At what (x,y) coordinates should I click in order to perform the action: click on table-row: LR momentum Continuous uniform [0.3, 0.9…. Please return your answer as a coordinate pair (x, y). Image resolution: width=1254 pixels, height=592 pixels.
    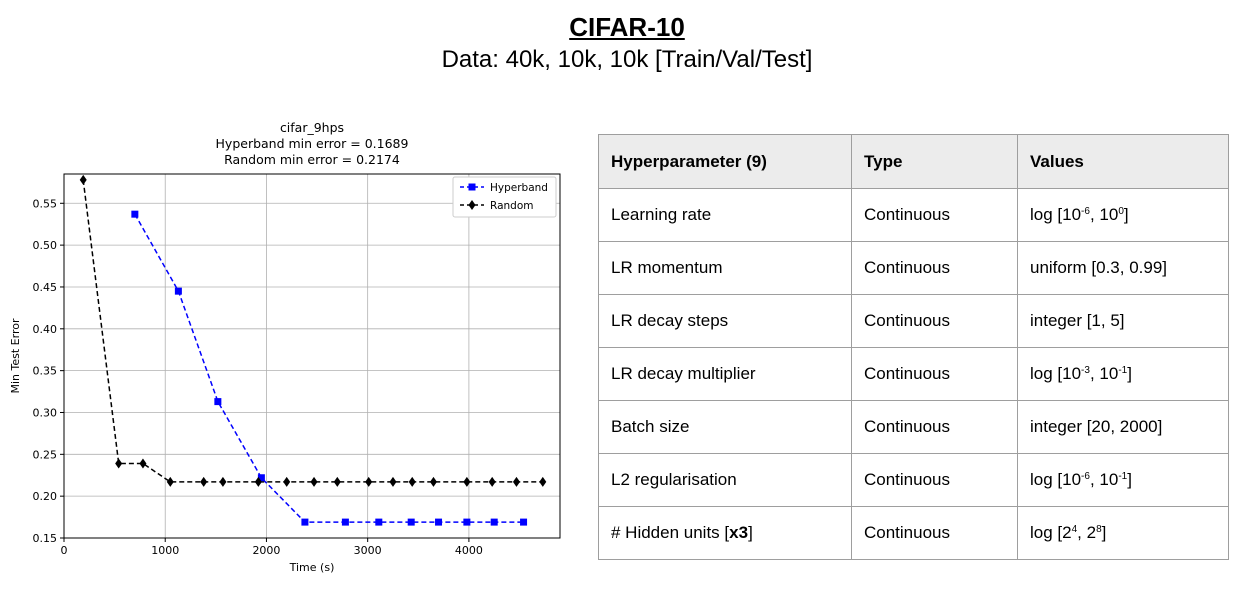
    Looking at the image, I should click on (913, 268).